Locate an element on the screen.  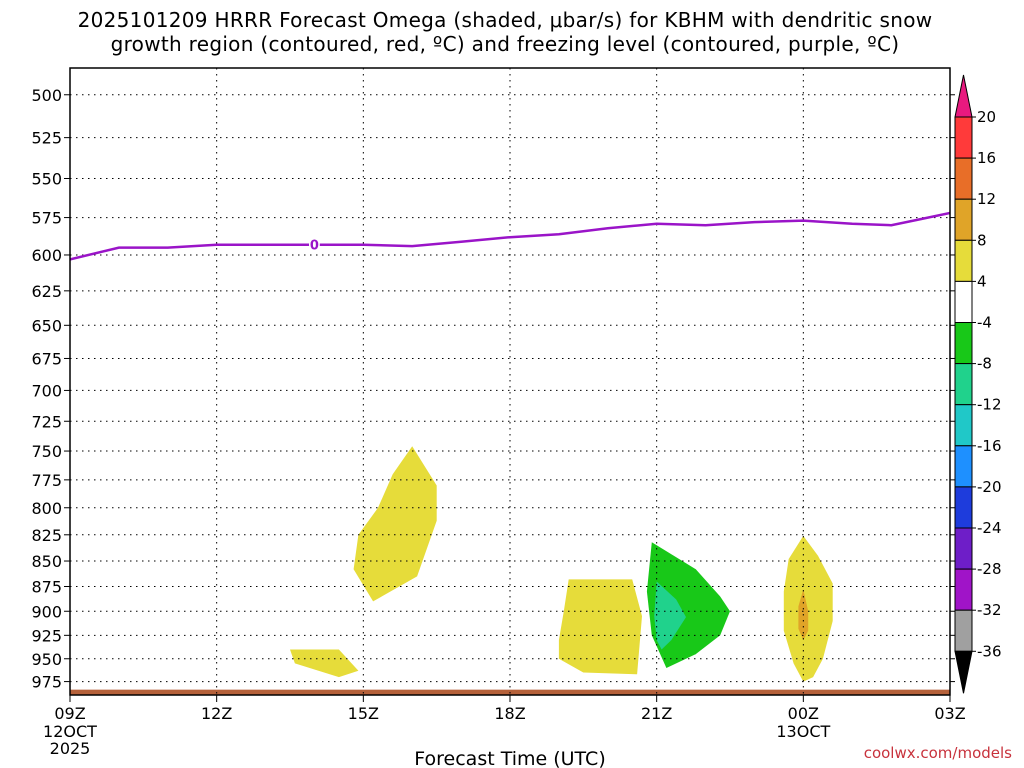
colorbar-label-9: -20 is located at coordinates (989, 487).